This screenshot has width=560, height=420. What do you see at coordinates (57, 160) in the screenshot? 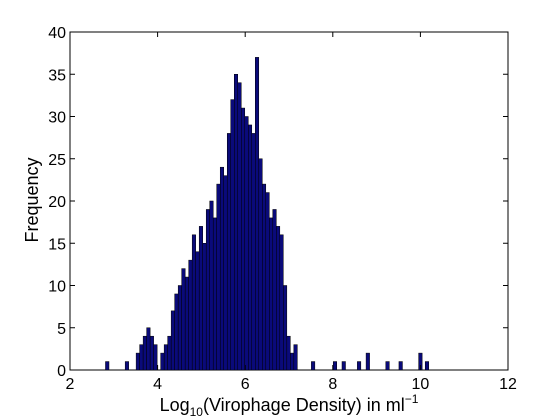
I see `y-tick-label: 25` at bounding box center [57, 160].